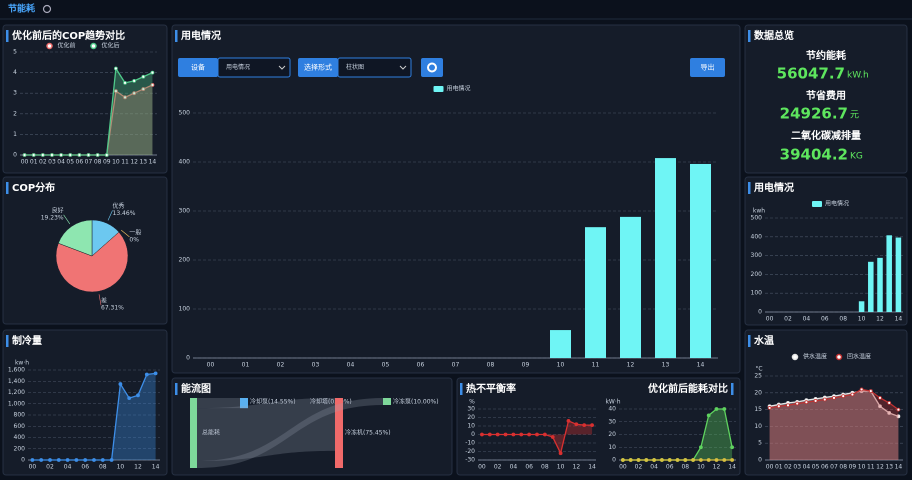  What do you see at coordinates (773, 187) in the screenshot?
I see `panel-title: 用电情况` at bounding box center [773, 187].